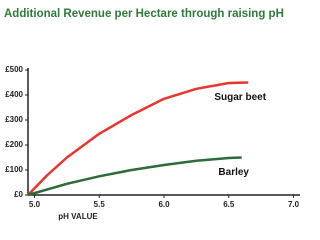 The height and width of the screenshot is (240, 320). What do you see at coordinates (18, 194) in the screenshot?
I see `y-tick-label: £0` at bounding box center [18, 194].